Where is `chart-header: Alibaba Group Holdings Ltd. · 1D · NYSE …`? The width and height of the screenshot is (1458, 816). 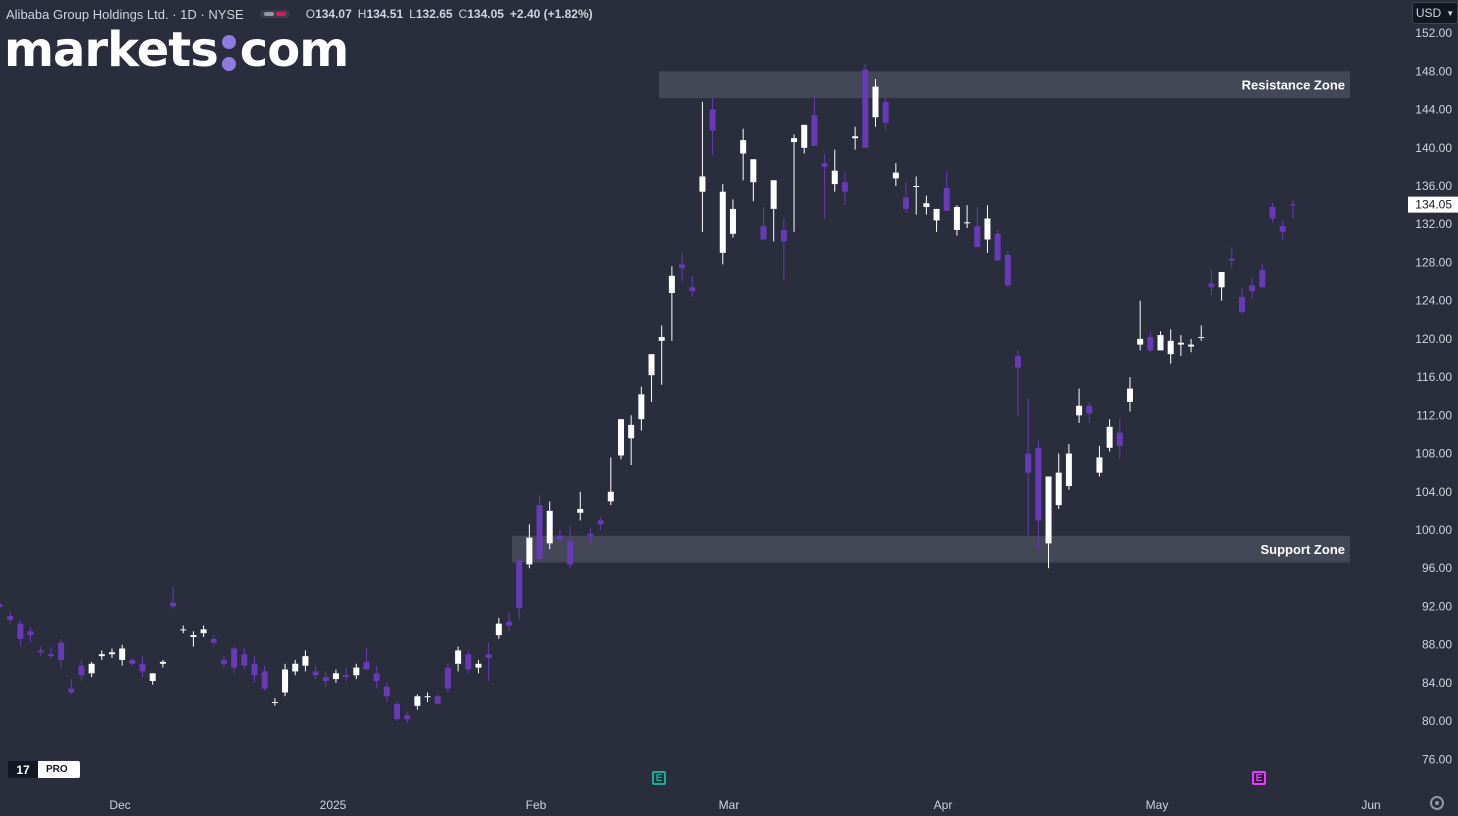 chart-header: Alibaba Group Holdings Ltd. · 1D · NYSE … is located at coordinates (299, 14).